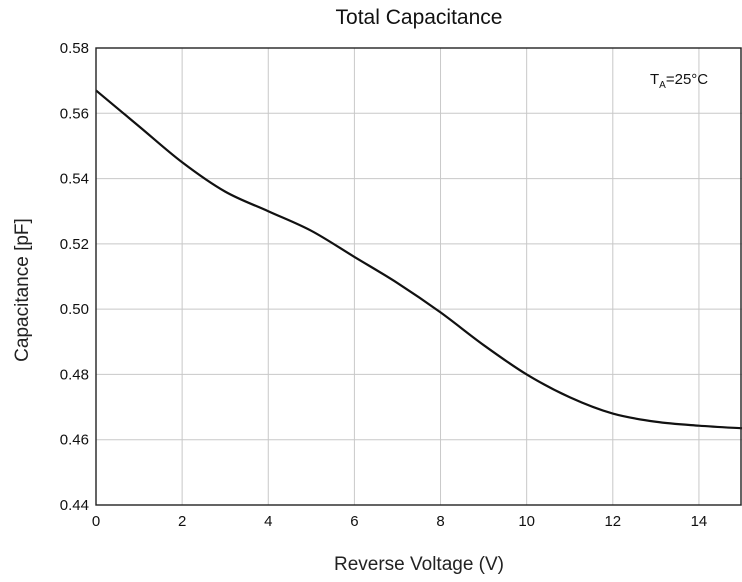 The width and height of the screenshot is (742, 582). What do you see at coordinates (612, 521) in the screenshot?
I see `x-tick-label: 12` at bounding box center [612, 521].